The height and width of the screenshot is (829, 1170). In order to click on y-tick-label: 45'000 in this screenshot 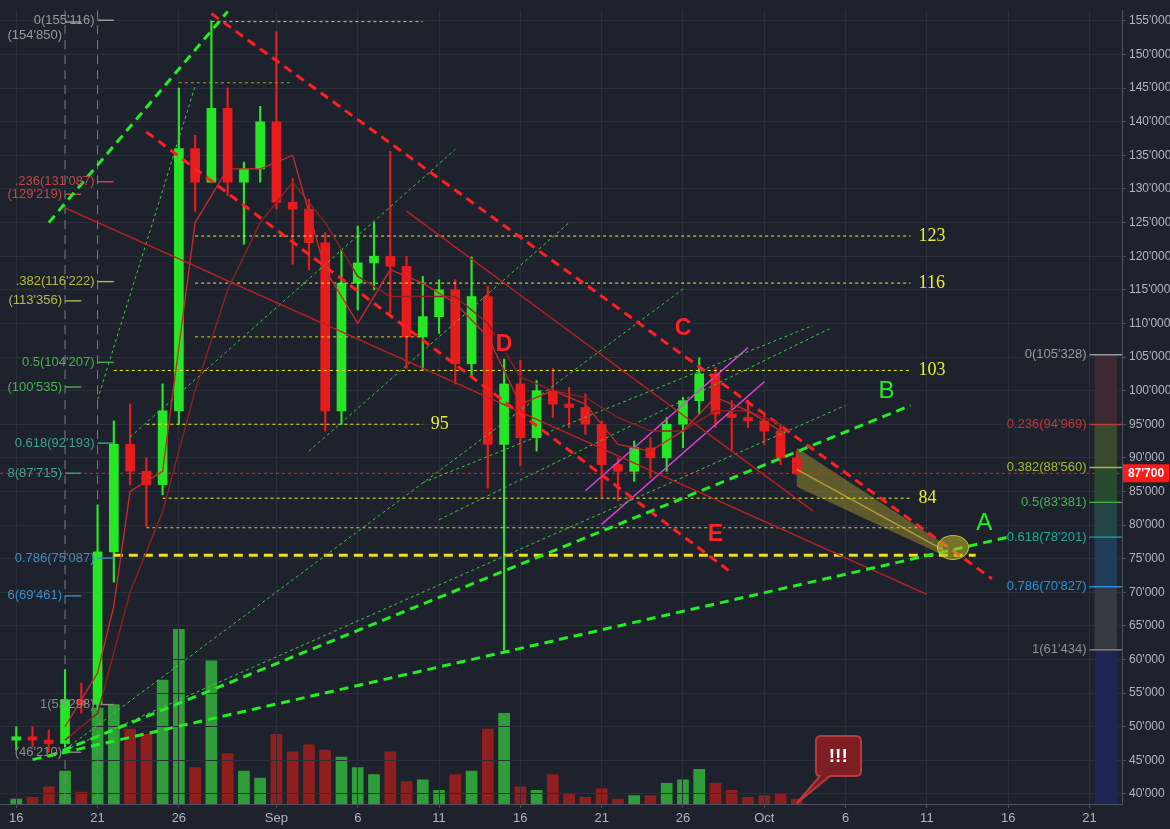, I will do `click(1147, 759)`.